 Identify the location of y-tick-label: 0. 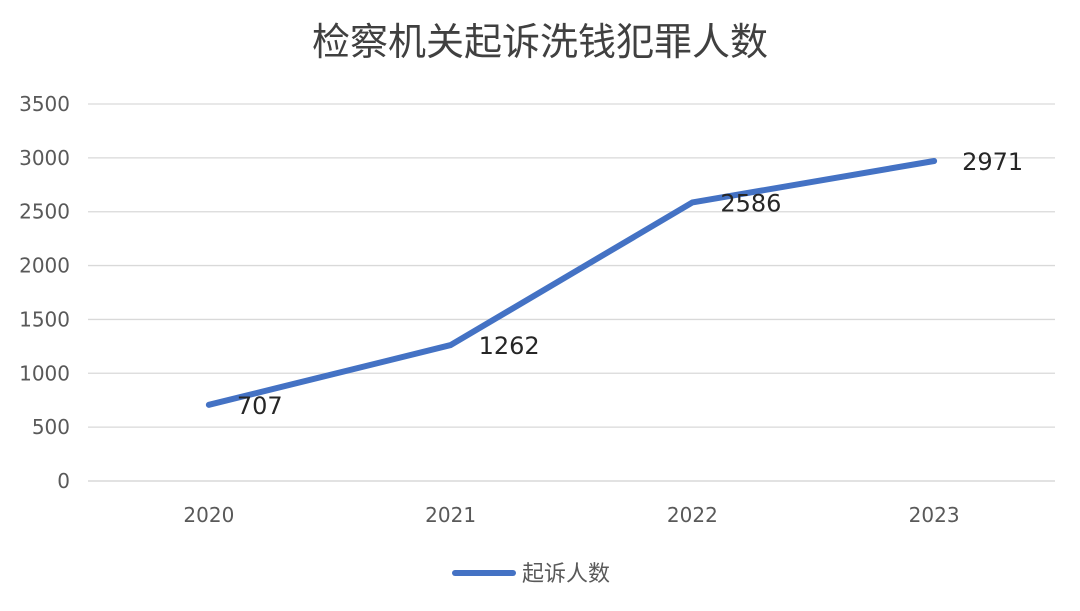
(63, 481).